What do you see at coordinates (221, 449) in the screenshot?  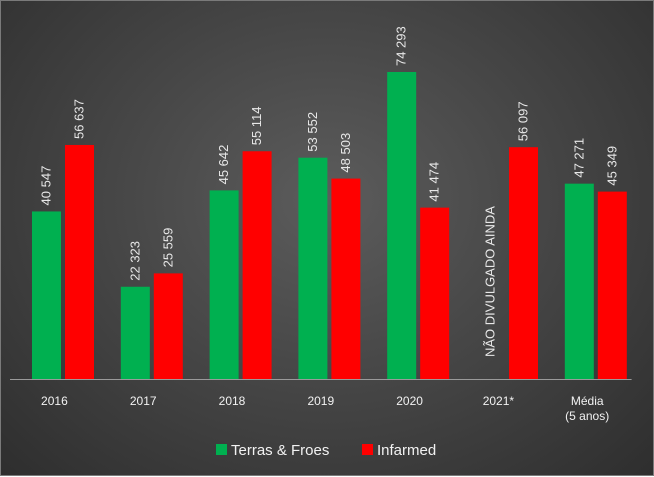 I see `legend-swatch-terras-froes` at bounding box center [221, 449].